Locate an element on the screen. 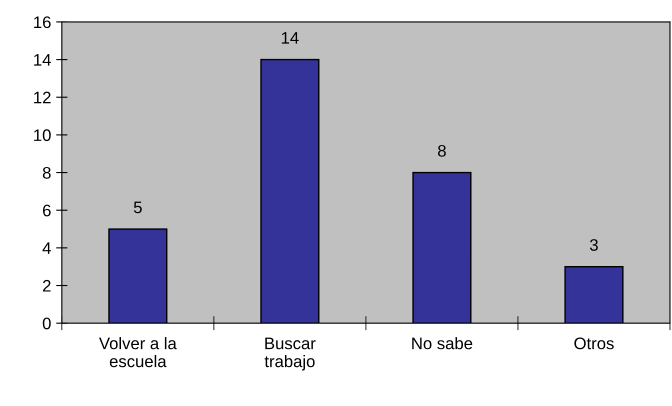 The width and height of the screenshot is (672, 406). x-tick-label: Otros is located at coordinates (594, 344).